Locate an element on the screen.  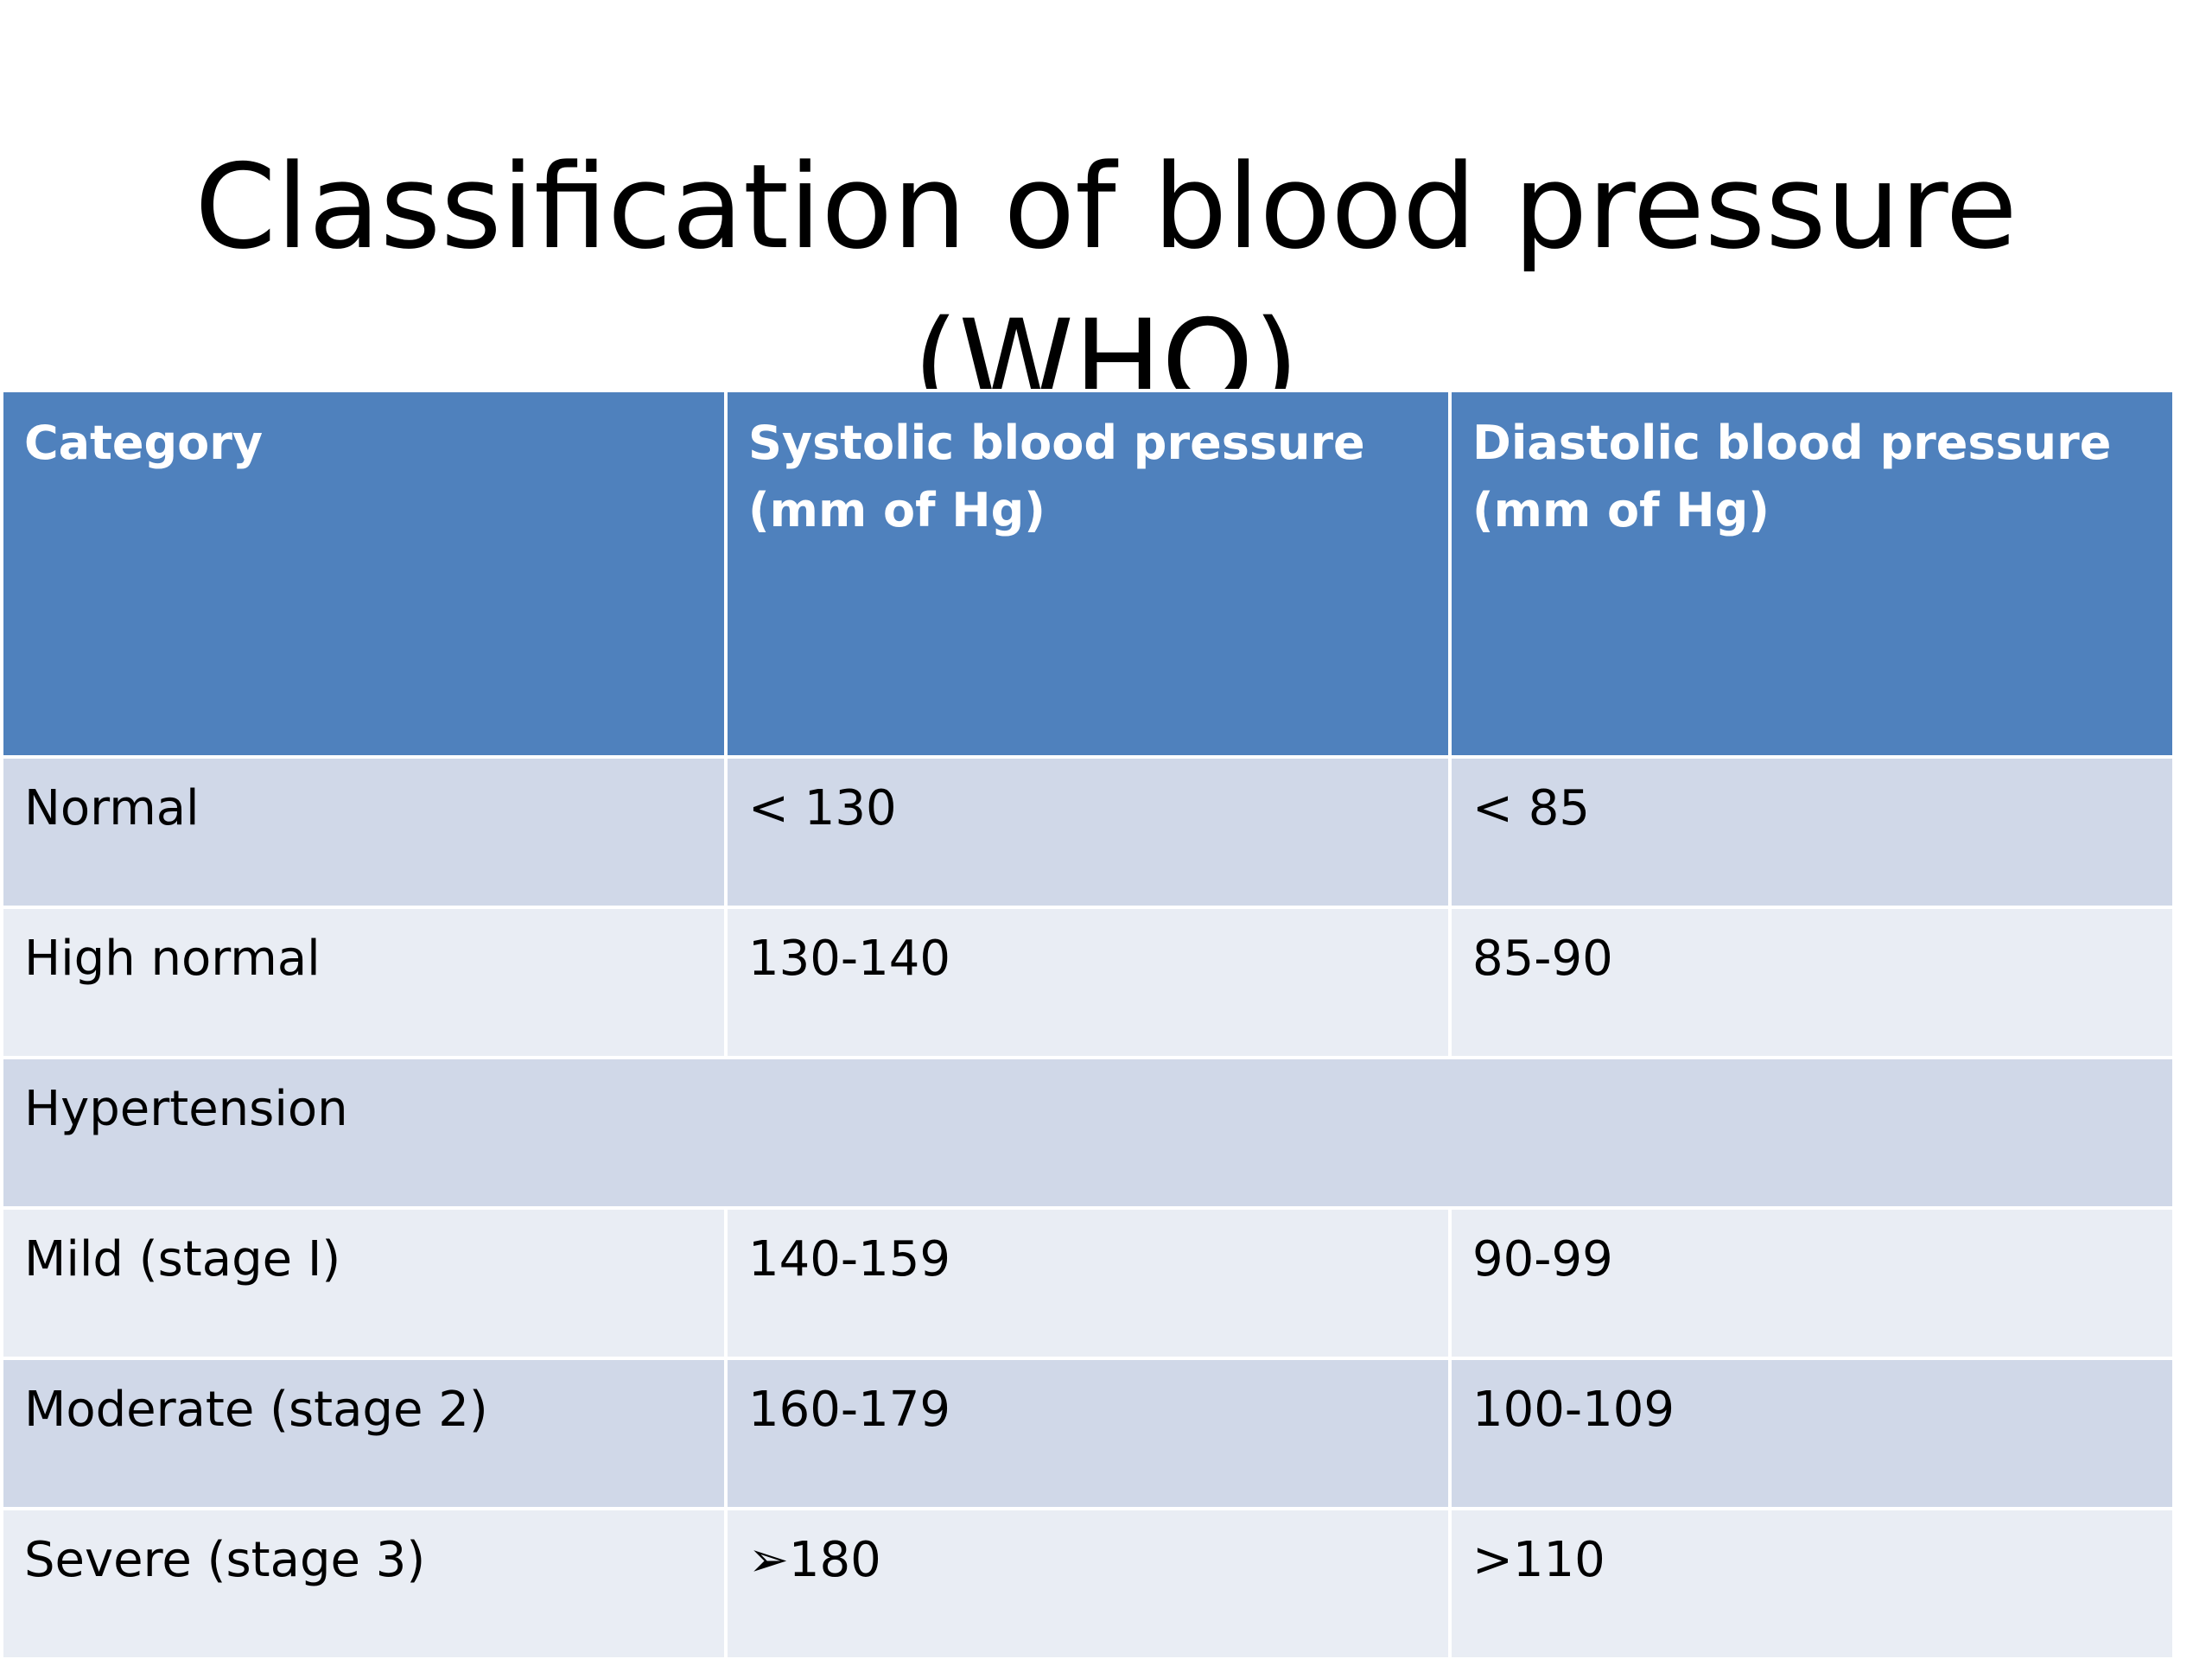
page-title: Classification of blood pressure (WHO) is located at coordinates (1106, 284).